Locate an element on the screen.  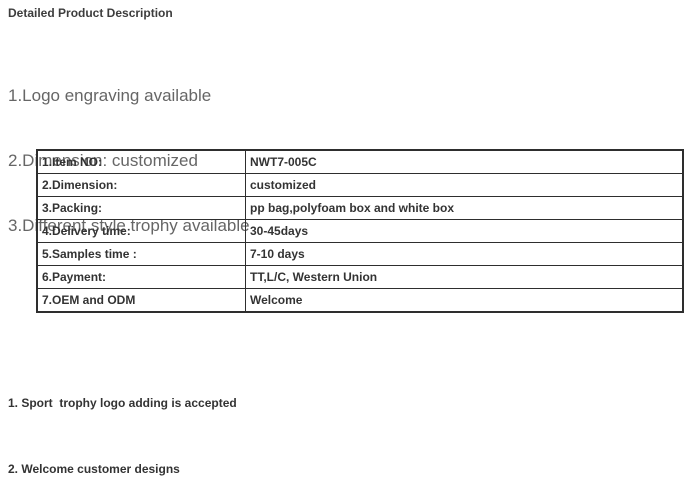
spec-value: pp bag,polyfoam box and white box is located at coordinates (464, 208).